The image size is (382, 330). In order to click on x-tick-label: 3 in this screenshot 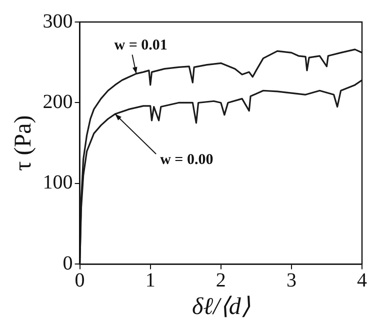, I will do `click(291, 280)`.